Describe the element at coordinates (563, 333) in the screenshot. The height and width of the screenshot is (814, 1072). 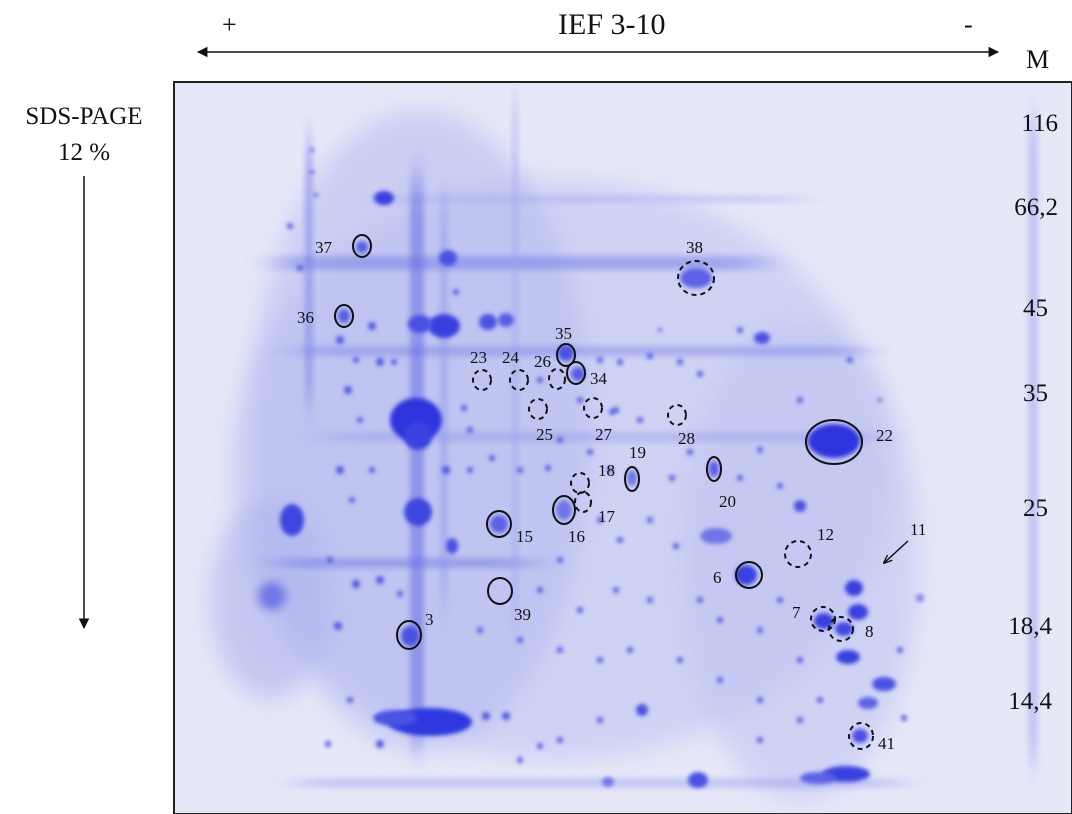
I see `spot-label-35: 35` at that location.